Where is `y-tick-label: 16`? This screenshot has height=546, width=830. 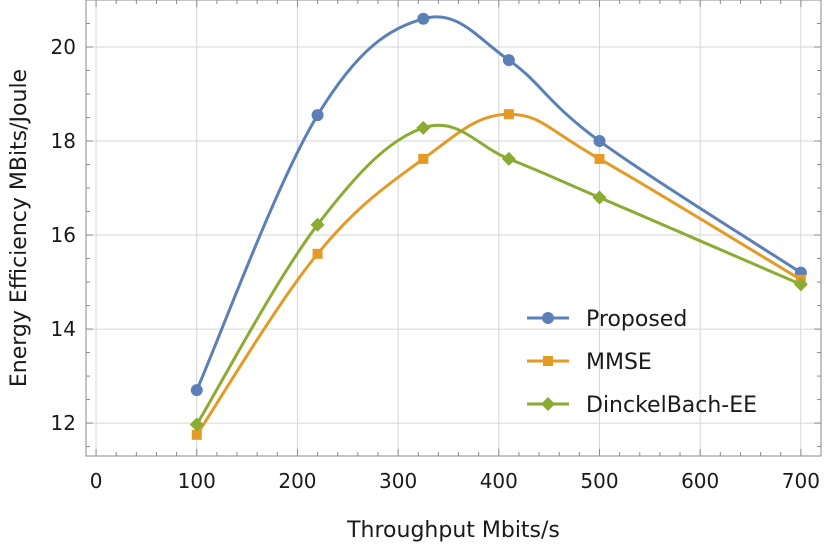 y-tick-label: 16 is located at coordinates (63, 235).